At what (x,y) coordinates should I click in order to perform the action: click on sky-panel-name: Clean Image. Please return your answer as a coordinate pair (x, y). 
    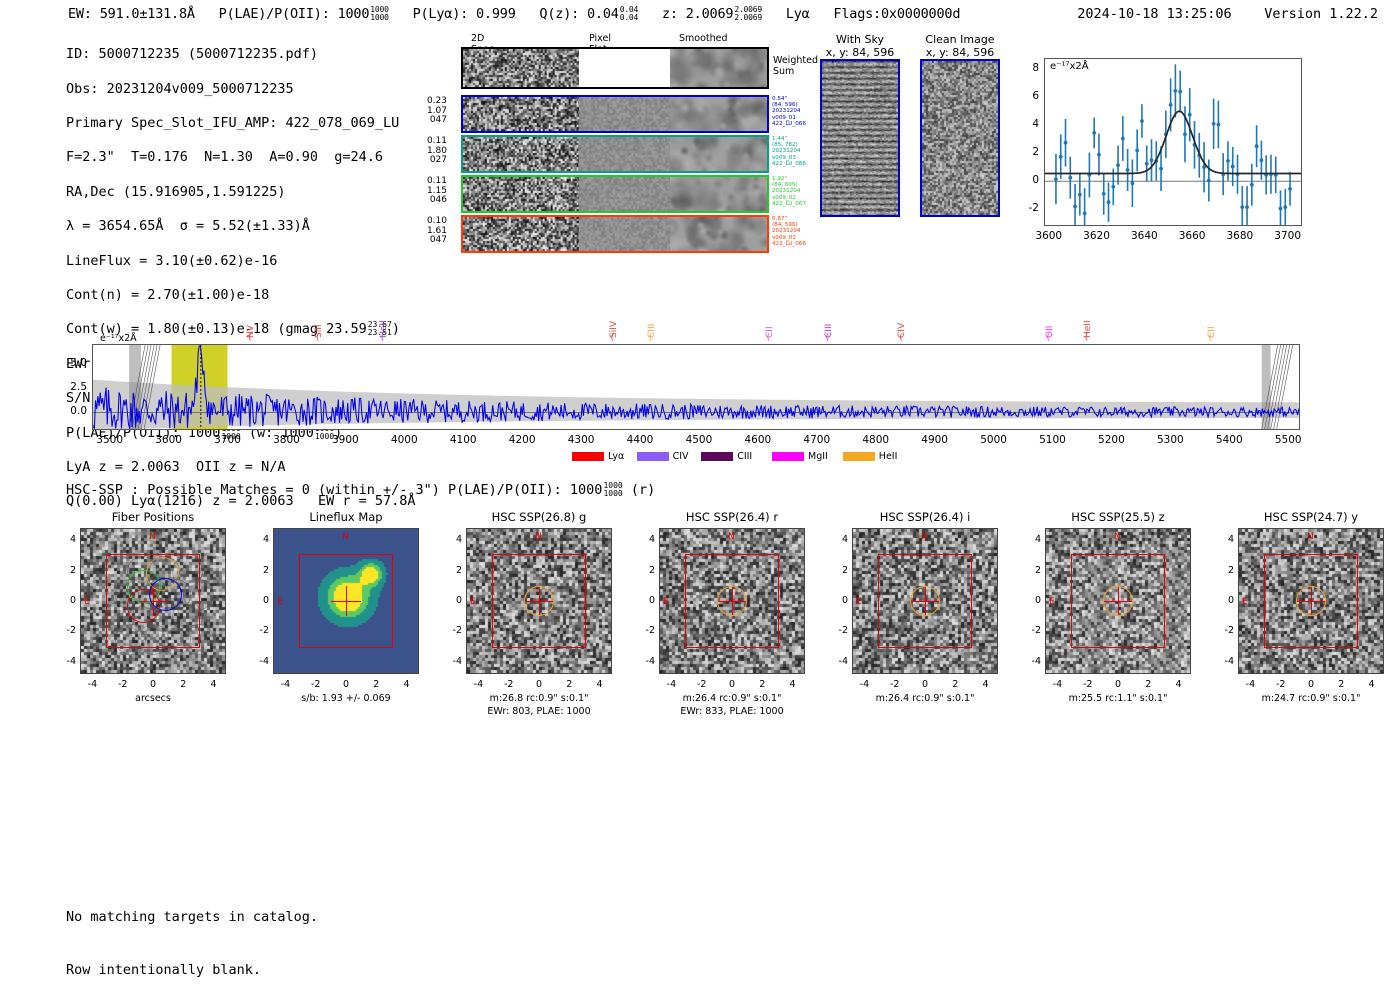
    Looking at the image, I should click on (960, 39).